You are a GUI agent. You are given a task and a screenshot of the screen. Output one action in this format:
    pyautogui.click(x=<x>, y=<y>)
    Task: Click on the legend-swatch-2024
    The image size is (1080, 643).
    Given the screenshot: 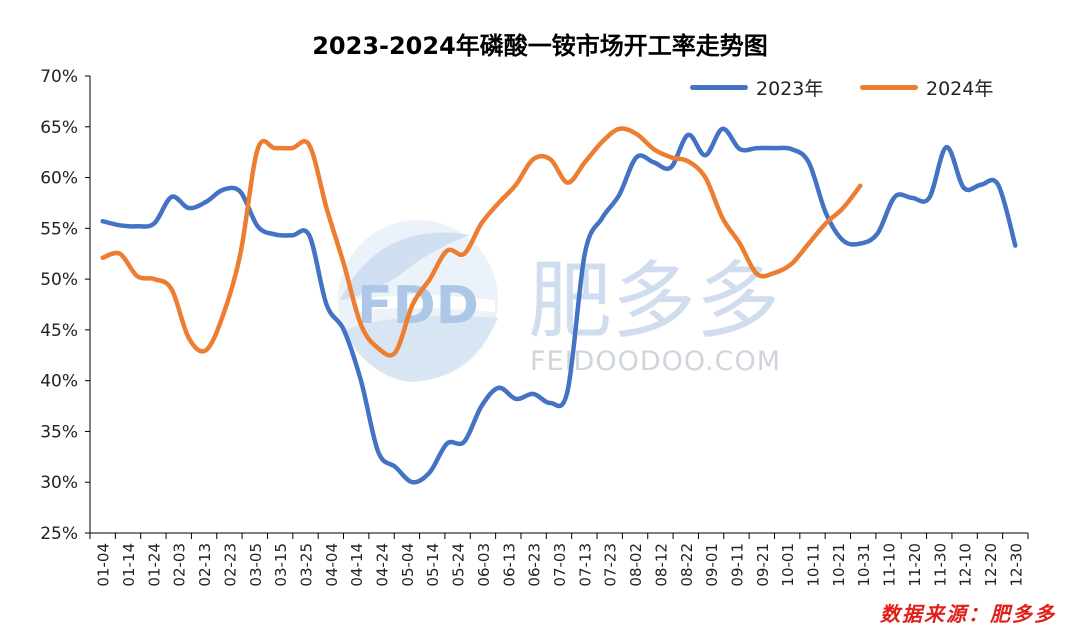 What is the action you would take?
    pyautogui.click(x=889, y=87)
    